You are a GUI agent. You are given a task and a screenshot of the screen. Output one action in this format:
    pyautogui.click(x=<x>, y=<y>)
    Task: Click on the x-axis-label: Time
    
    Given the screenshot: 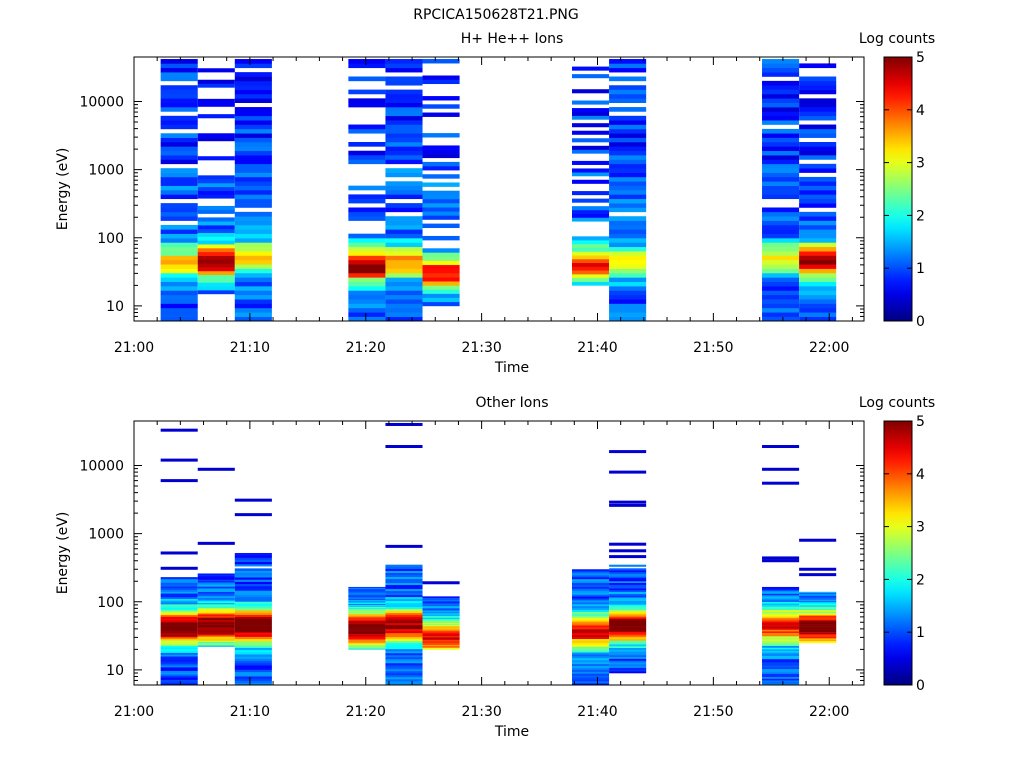 What is the action you would take?
    pyautogui.click(x=511, y=368)
    